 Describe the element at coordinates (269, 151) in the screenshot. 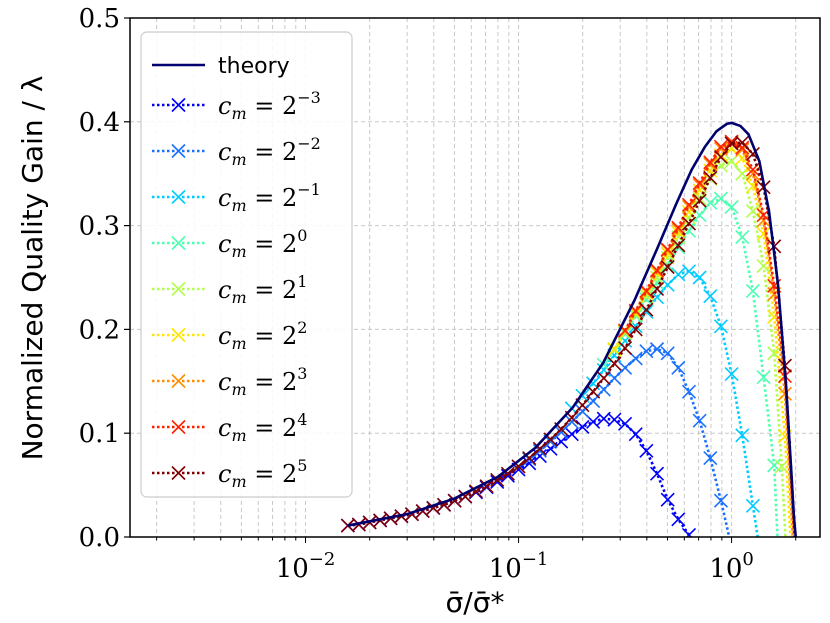

I see `legend-series-label: cm = 2−2` at that location.